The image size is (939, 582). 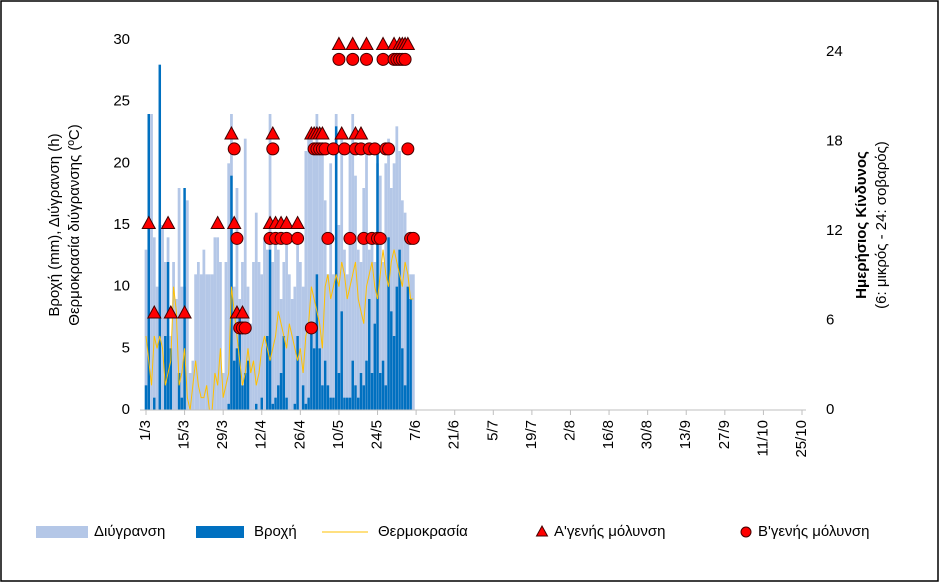 What do you see at coordinates (261, 434) in the screenshot?
I see `x-tick-label: 12/4` at bounding box center [261, 434].